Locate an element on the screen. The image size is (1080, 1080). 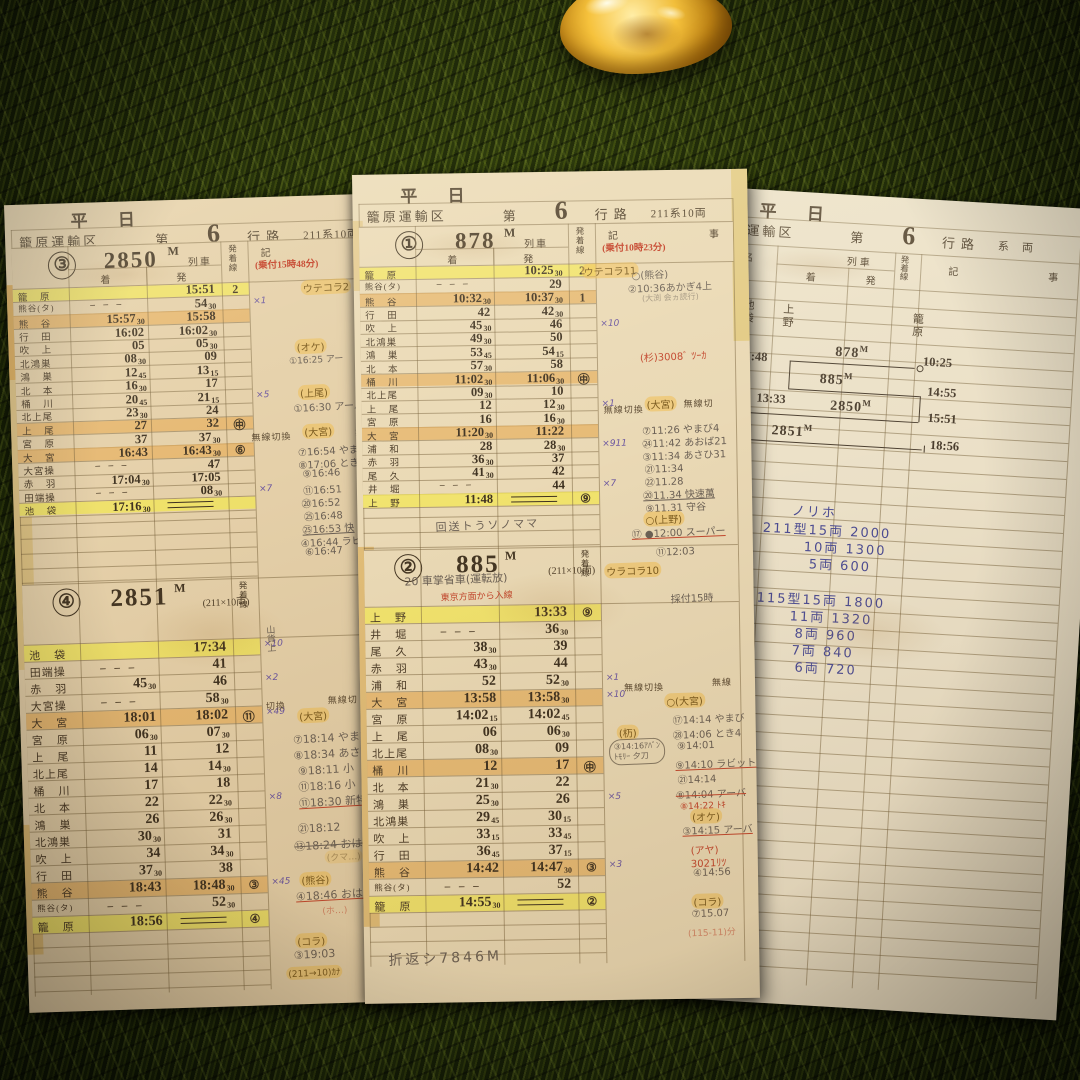
annotation: (211→10)ｶﾅ is located at coordinates (314, 972).